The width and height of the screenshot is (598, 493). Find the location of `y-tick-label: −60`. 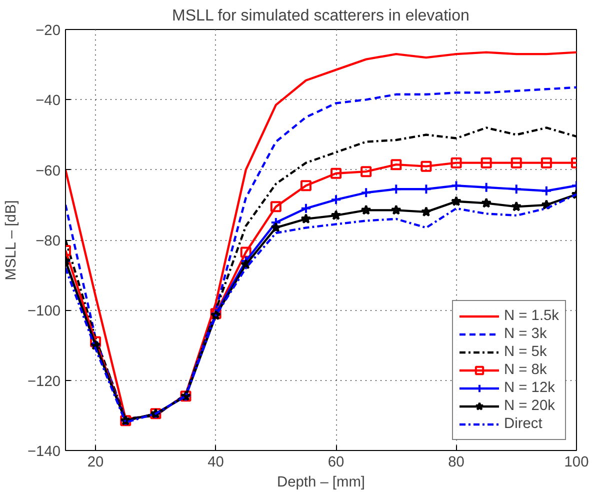

y-tick-label: −60 is located at coordinates (48, 171).